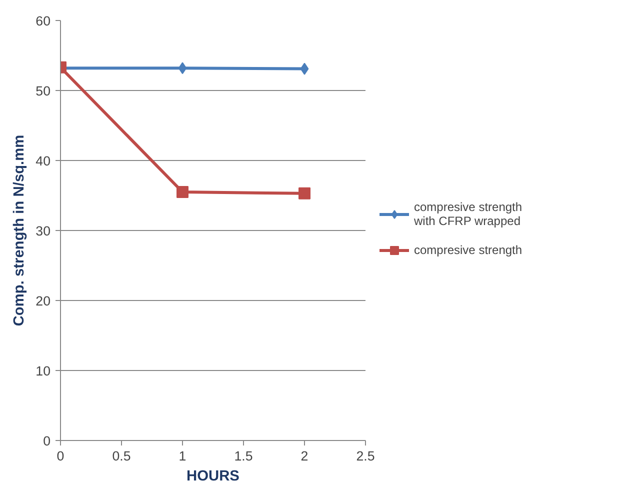 The width and height of the screenshot is (623, 498). Describe the element at coordinates (304, 456) in the screenshot. I see `x-tick-label: 2` at that location.